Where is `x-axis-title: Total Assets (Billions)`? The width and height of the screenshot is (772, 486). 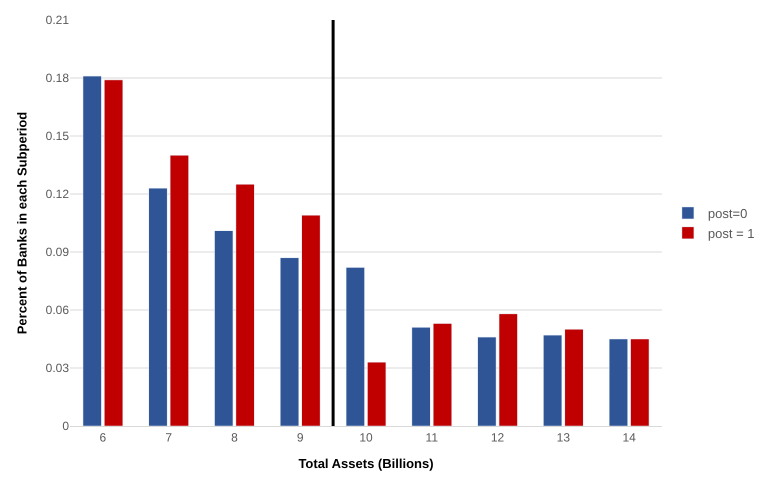 x-axis-title: Total Assets (Billions) is located at coordinates (366, 463).